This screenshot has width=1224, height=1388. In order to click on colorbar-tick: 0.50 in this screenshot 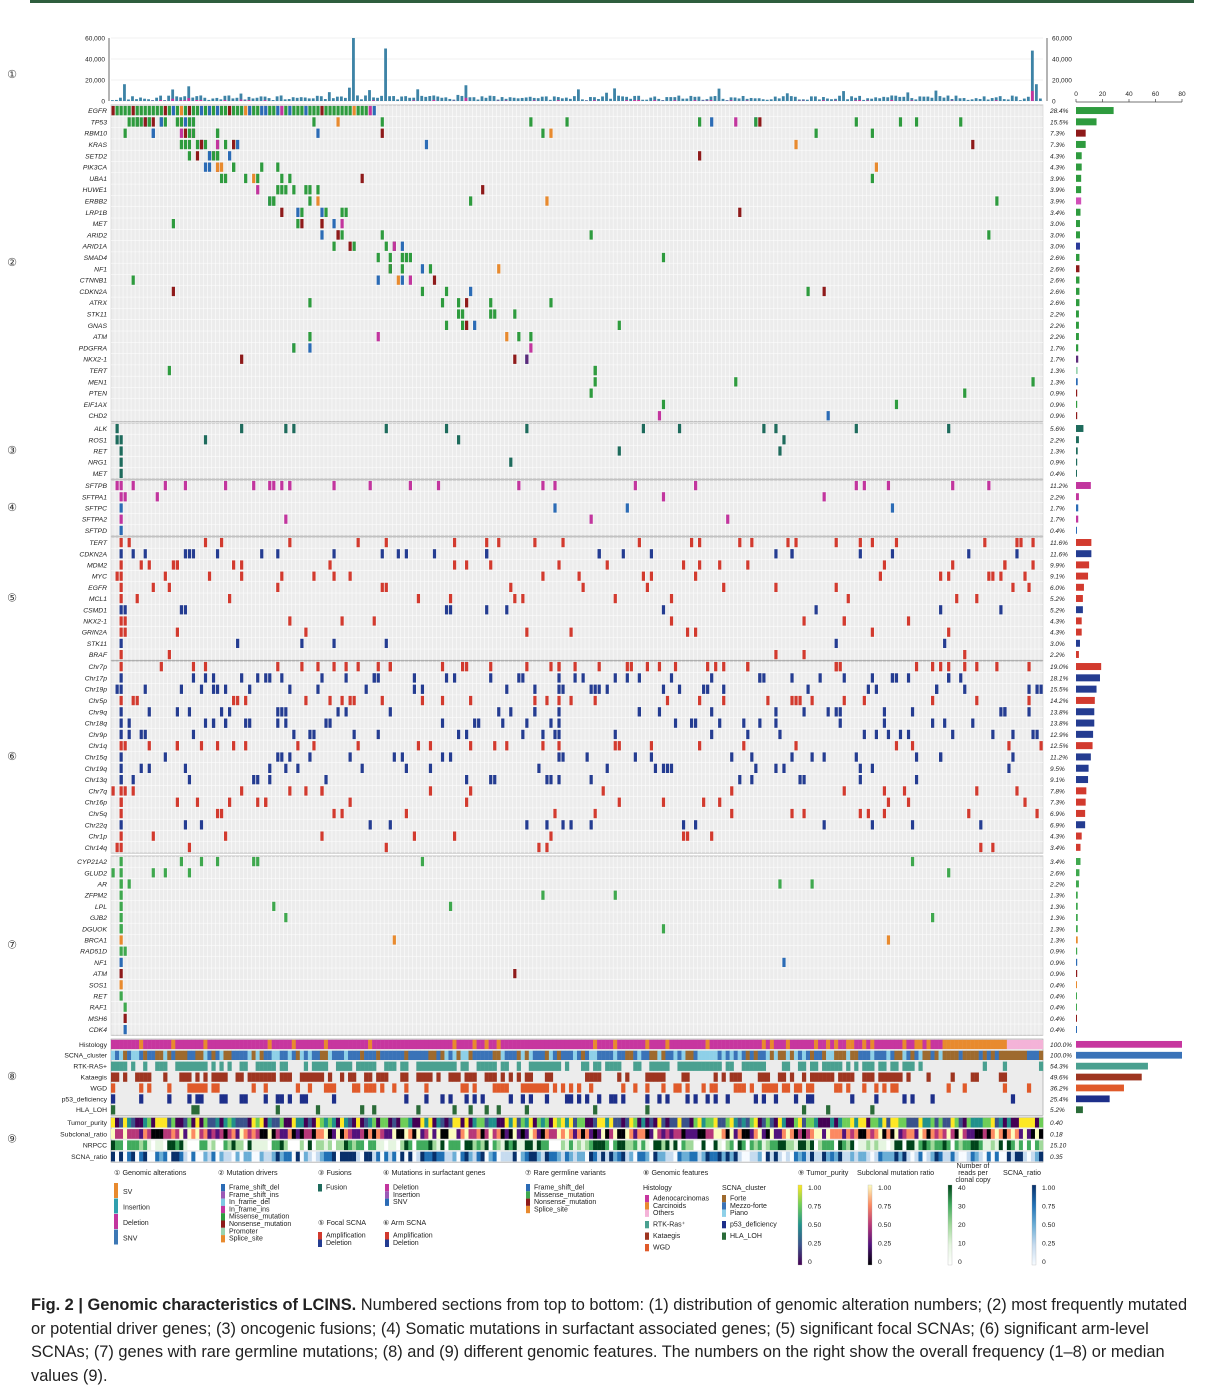, I will do `click(884, 1225)`.